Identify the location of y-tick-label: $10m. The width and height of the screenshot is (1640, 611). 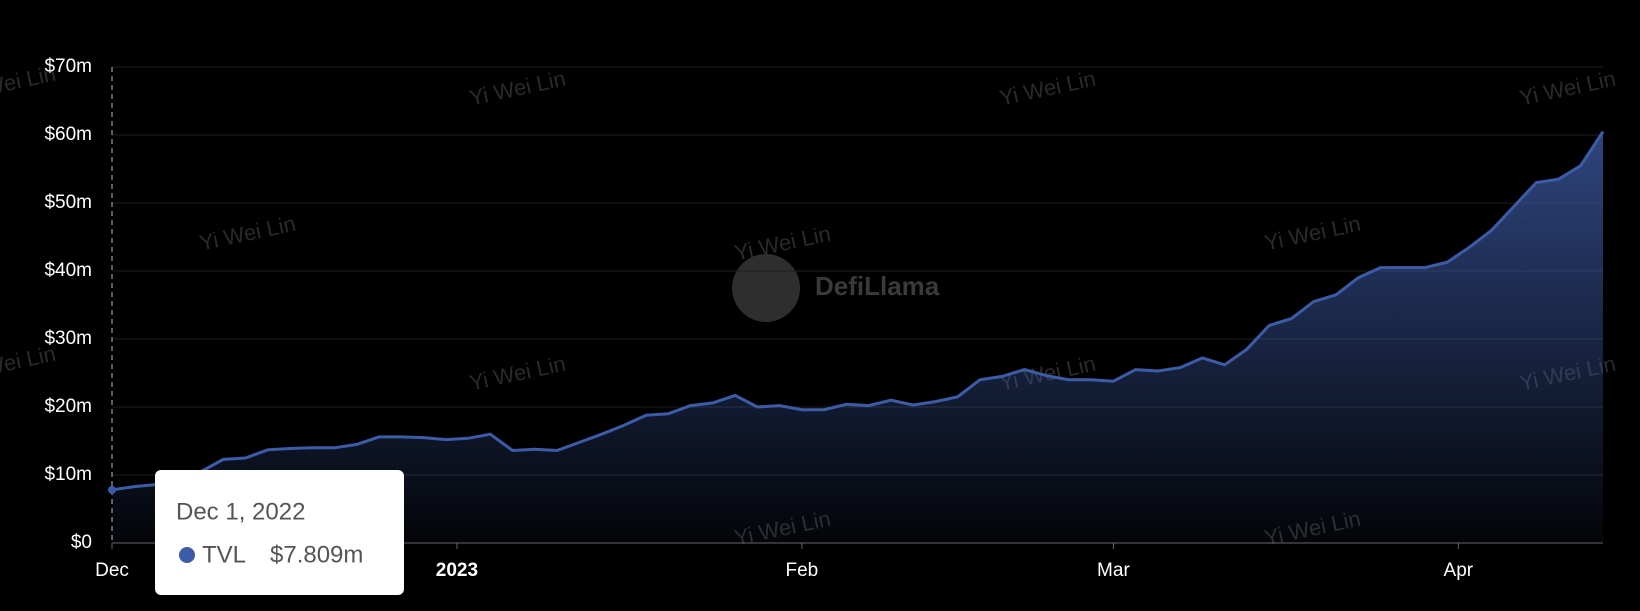
(68, 474).